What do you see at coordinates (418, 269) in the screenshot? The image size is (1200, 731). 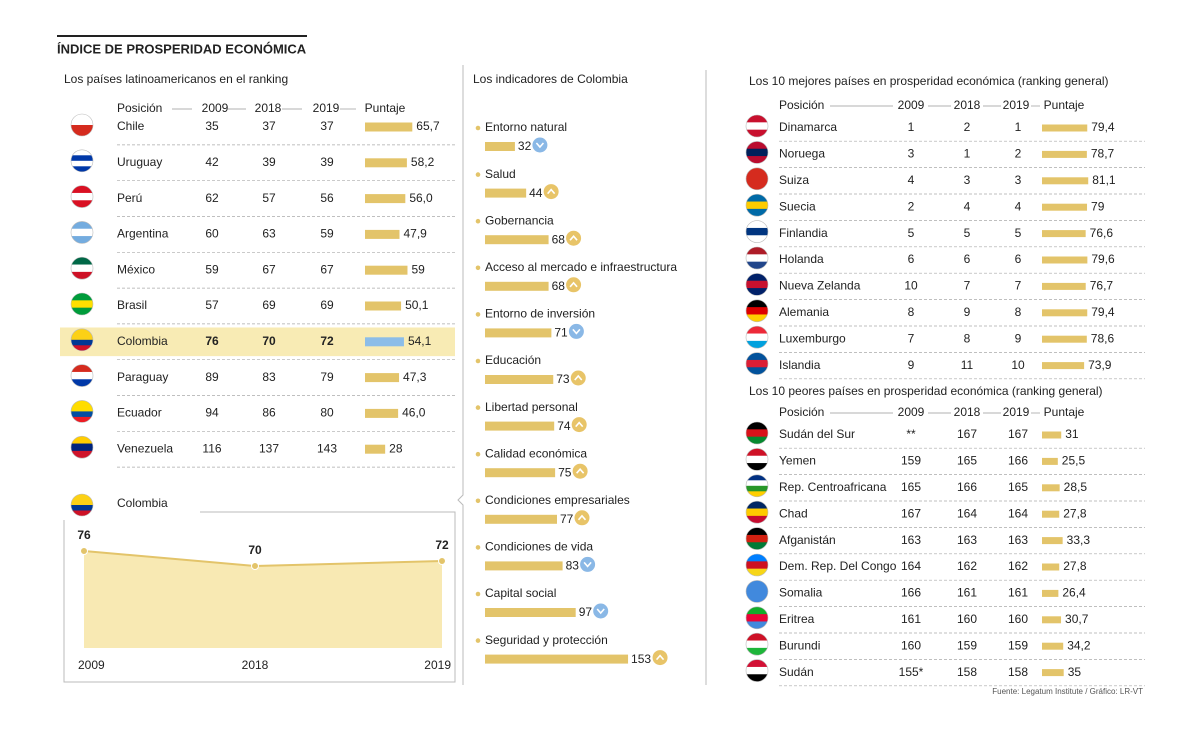 I see `score-label: 59` at bounding box center [418, 269].